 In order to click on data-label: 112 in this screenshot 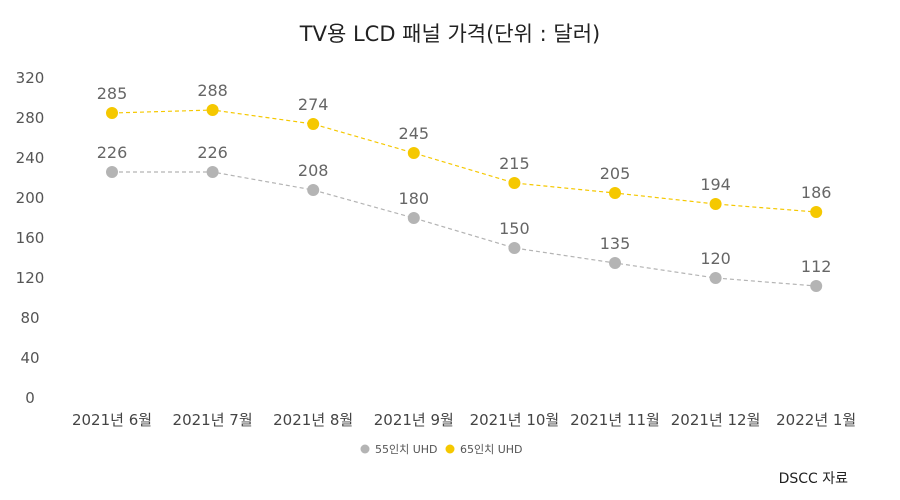, I will do `click(816, 266)`.